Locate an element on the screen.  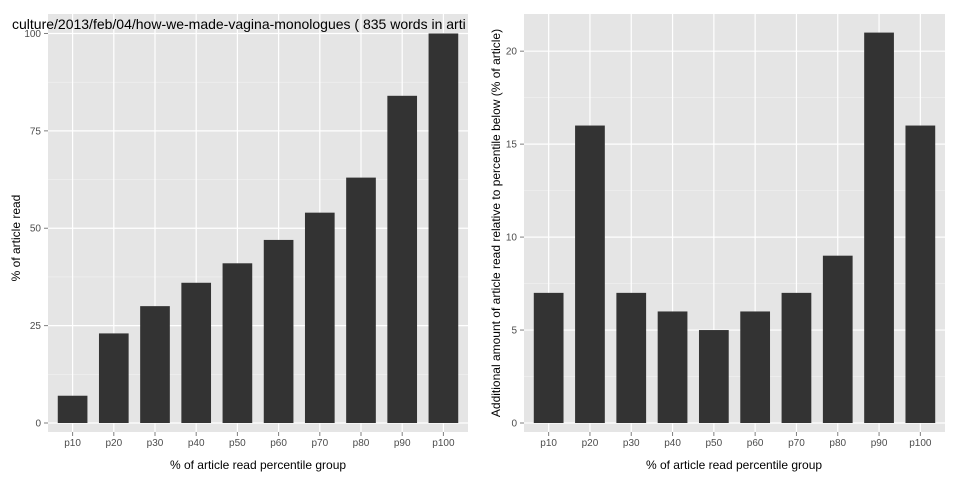
y-tick-label: 100 is located at coordinates (32, 34).